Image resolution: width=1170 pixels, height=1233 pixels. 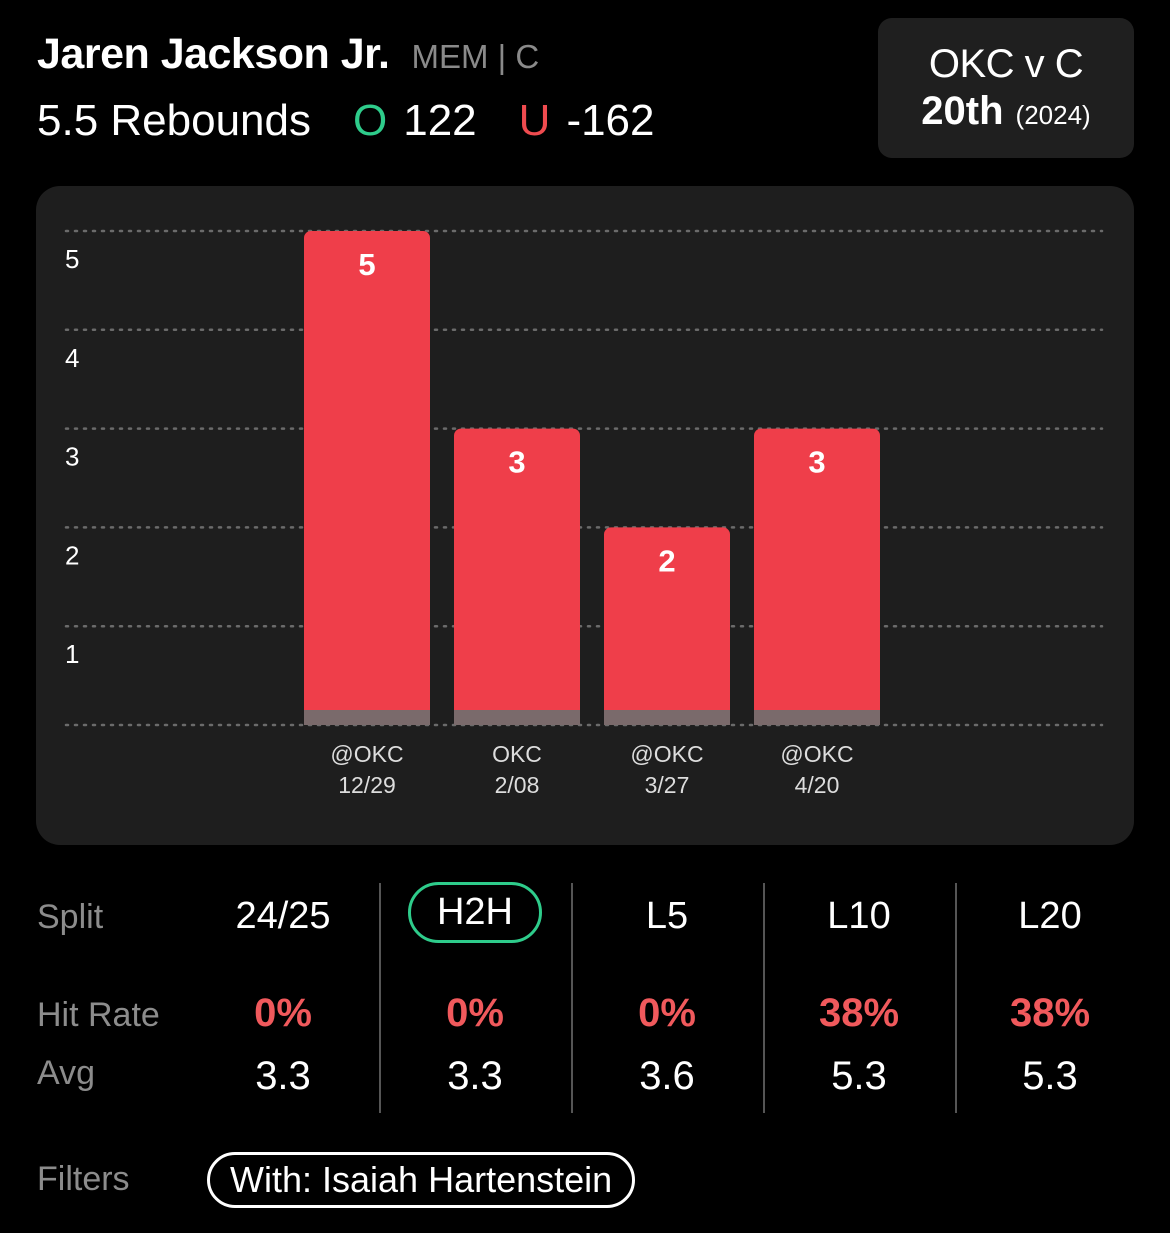 I want to click on split-label: L20, so click(x=1050, y=916).